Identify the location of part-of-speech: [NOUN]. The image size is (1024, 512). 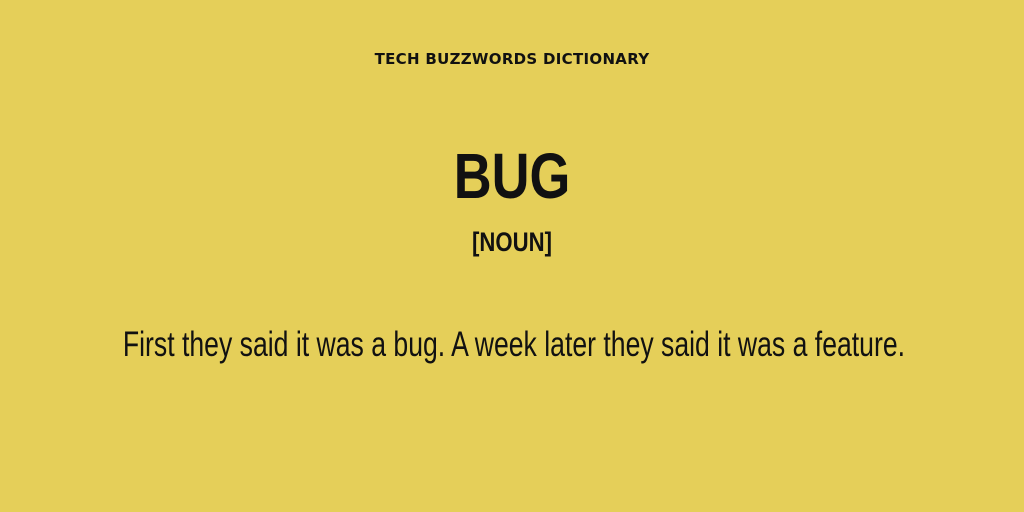
(512, 242).